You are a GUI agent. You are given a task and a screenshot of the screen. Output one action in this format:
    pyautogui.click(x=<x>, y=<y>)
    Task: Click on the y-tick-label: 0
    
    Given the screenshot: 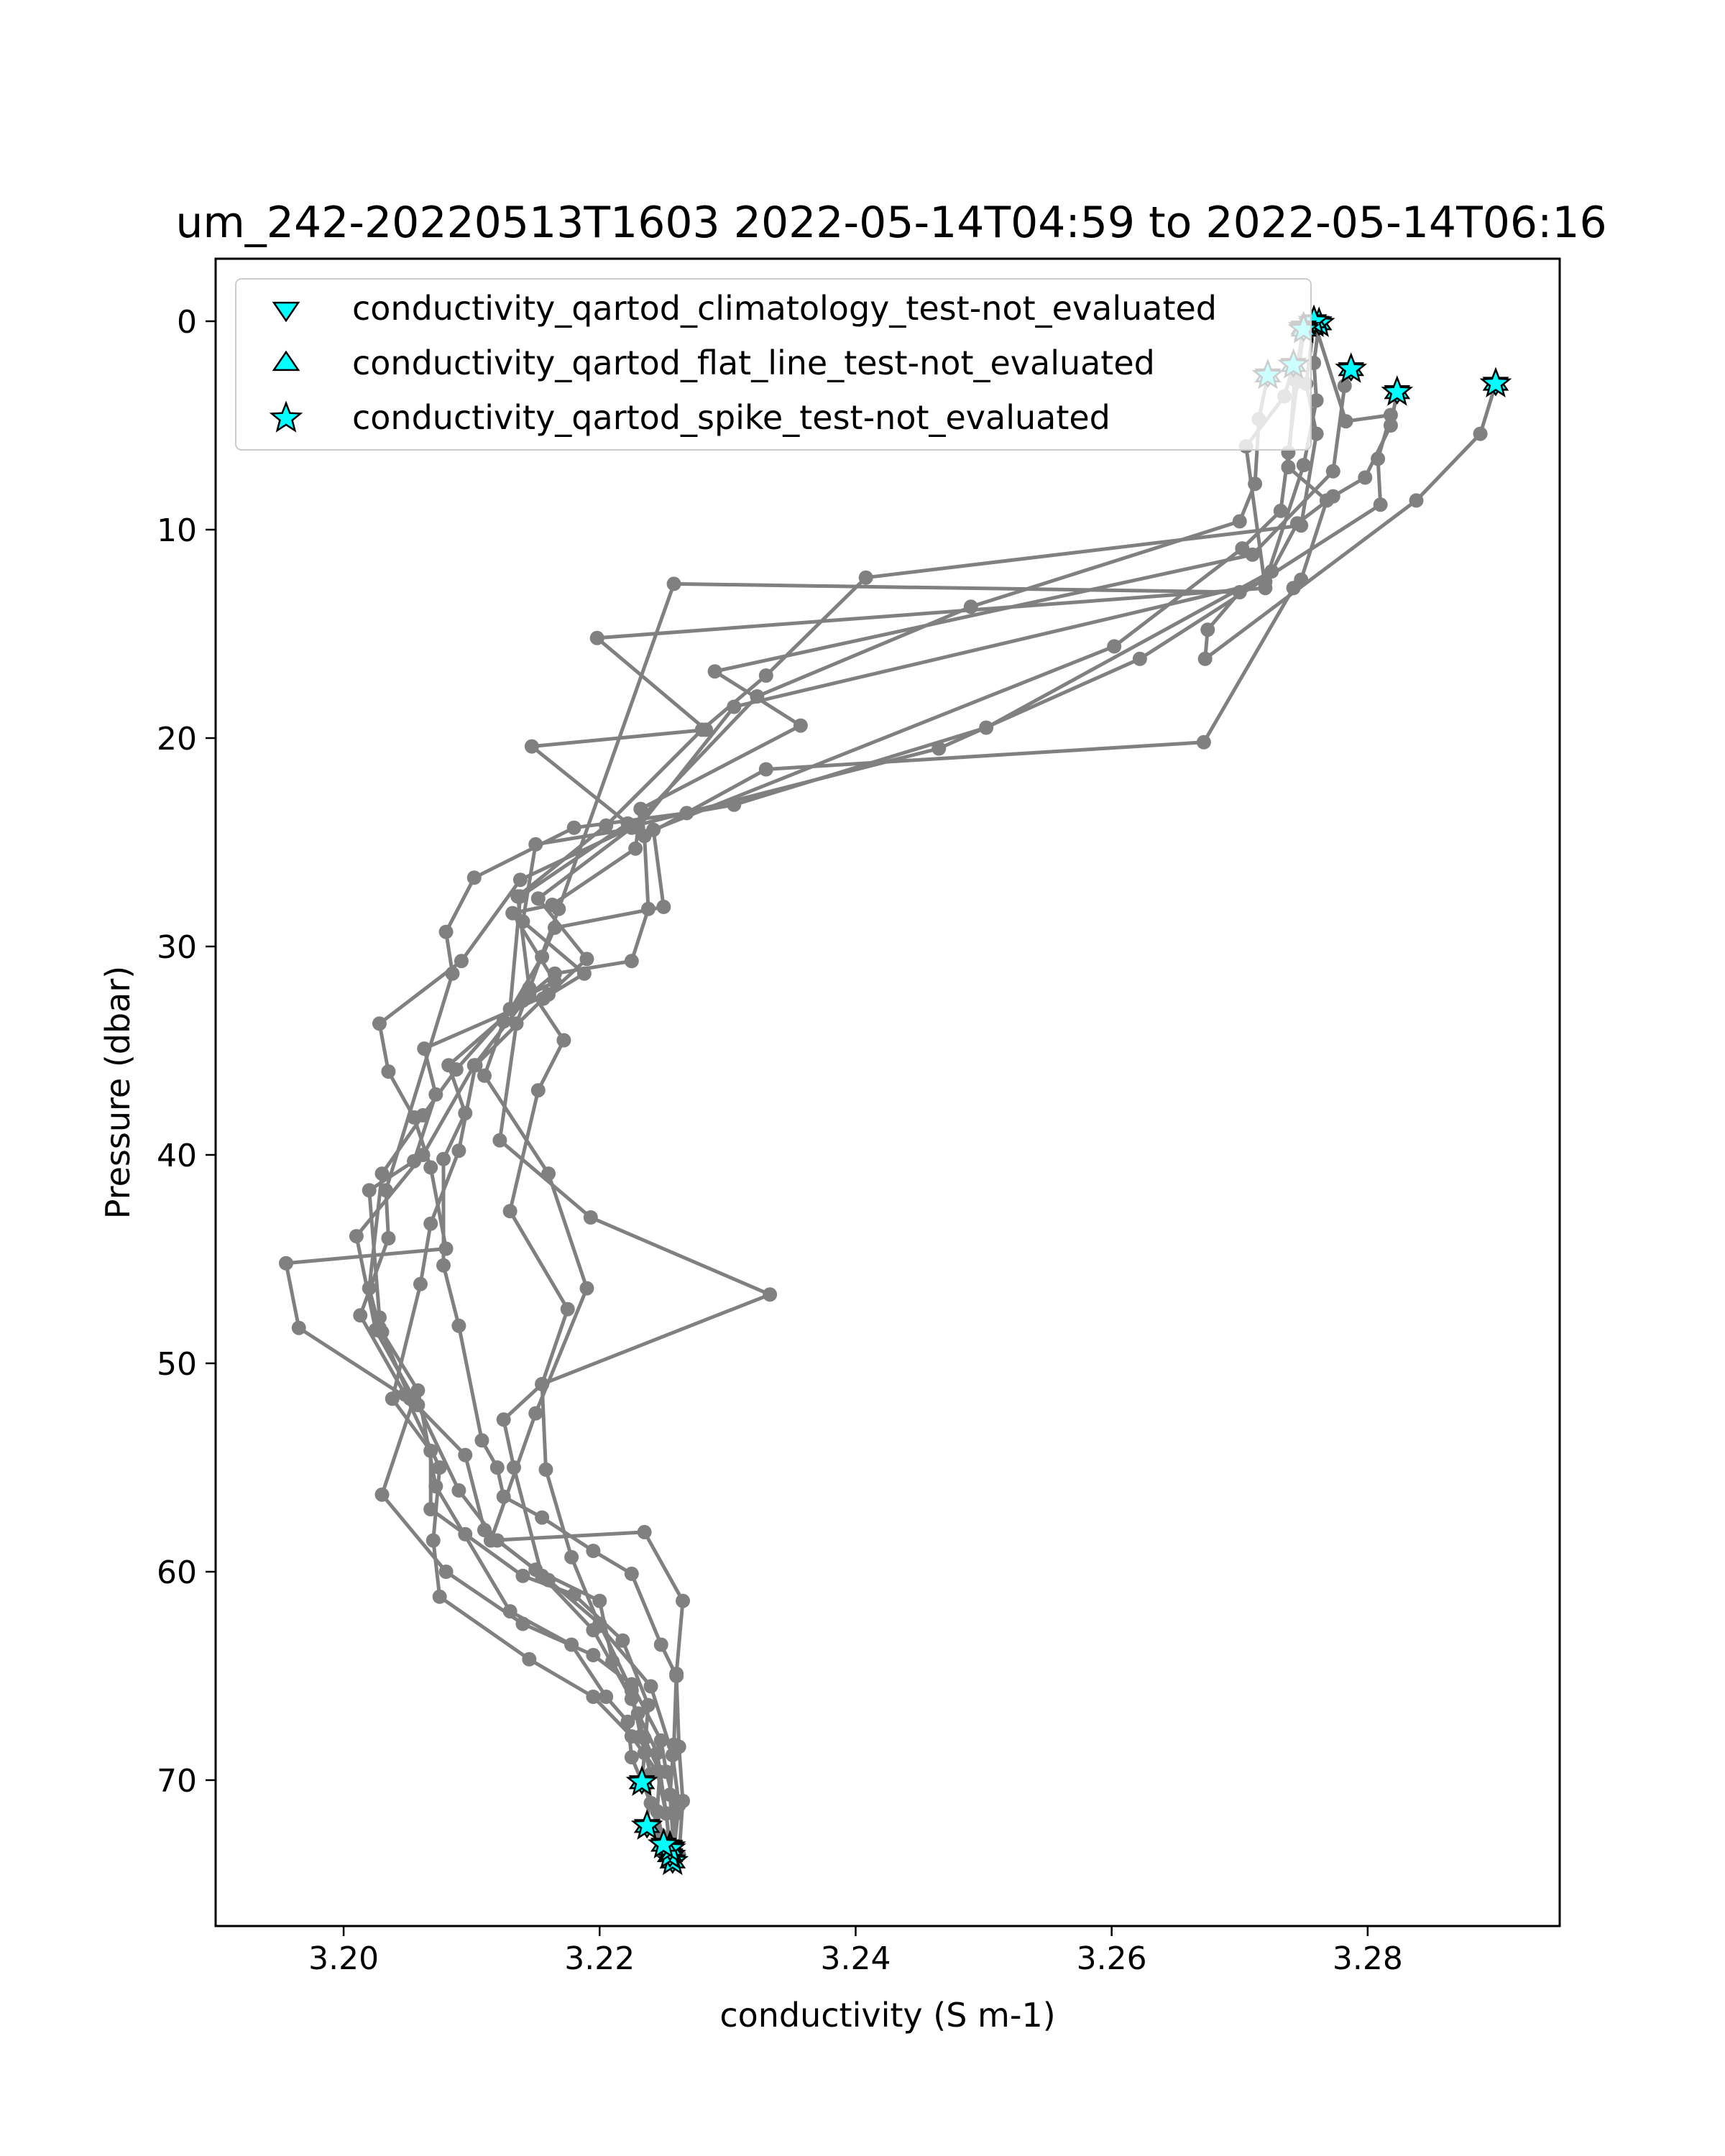 What is the action you would take?
    pyautogui.click(x=187, y=322)
    